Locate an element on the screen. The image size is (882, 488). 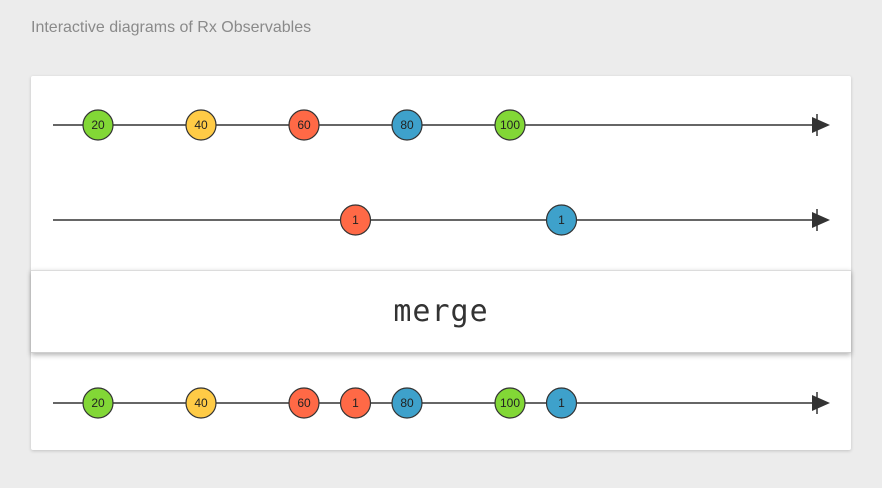
input-timeline-1: 20 40 60 80 100 is located at coordinates (441, 125).